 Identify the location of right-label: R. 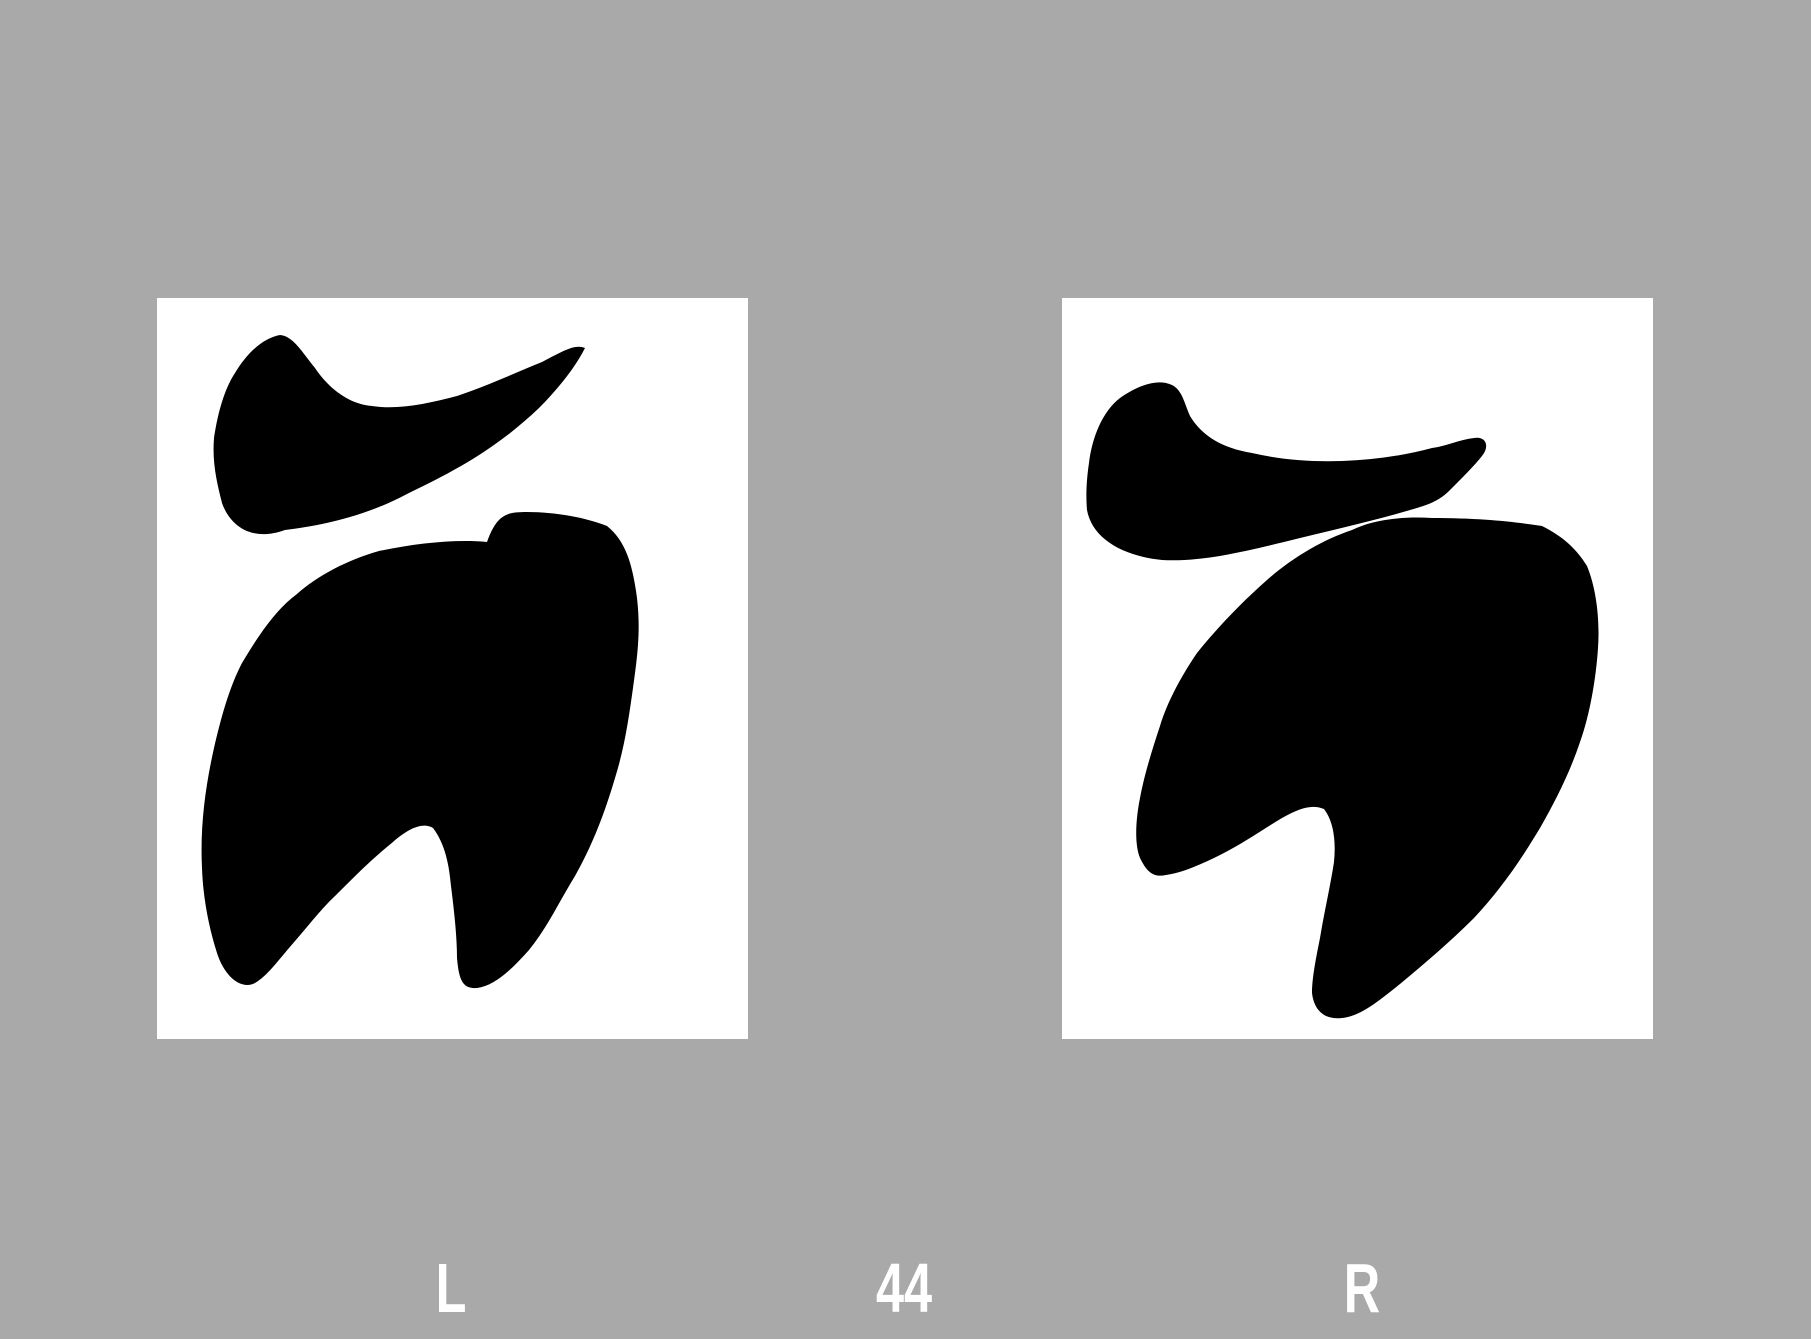
(1362, 1288).